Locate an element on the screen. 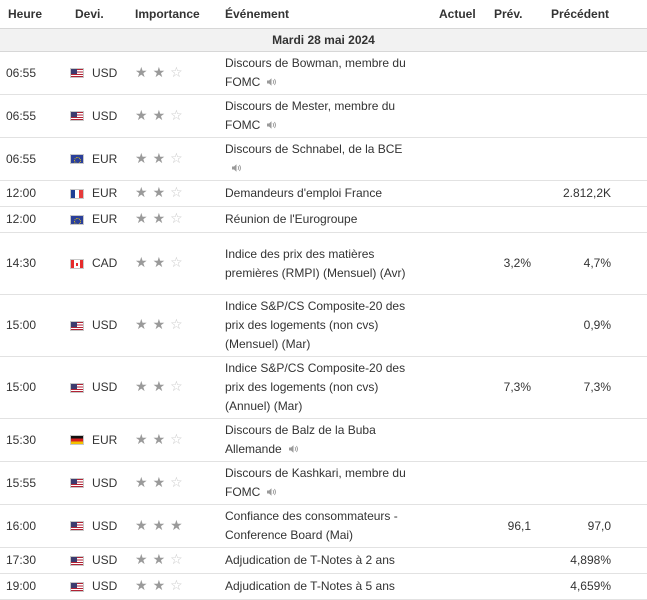 Image resolution: width=647 pixels, height=600 pixels. event-name-link: Réunion de l'Eurogroupe is located at coordinates (291, 219).